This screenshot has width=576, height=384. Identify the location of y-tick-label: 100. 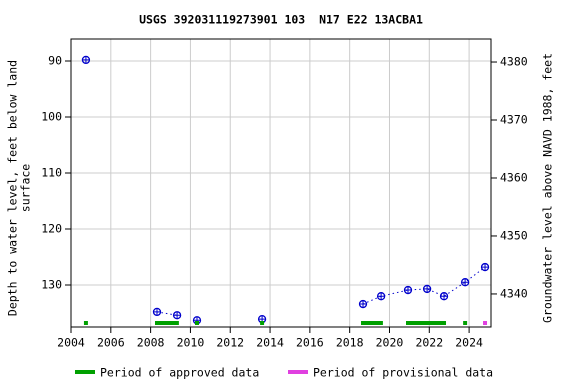
(51, 117).